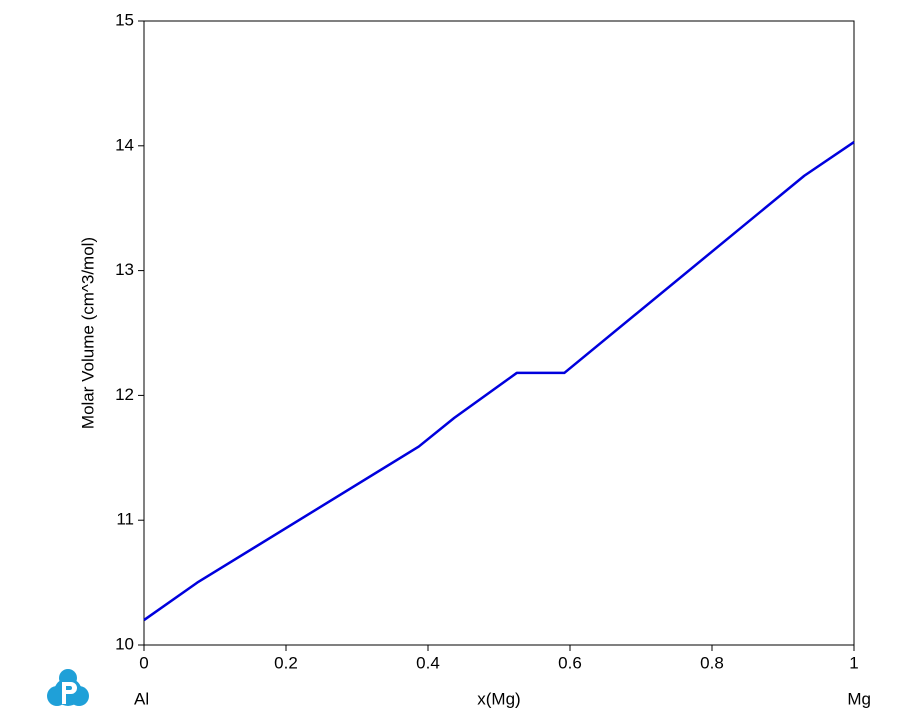 The image size is (922, 720). What do you see at coordinates (498, 698) in the screenshot?
I see `x-axis-label: x(Mg)` at bounding box center [498, 698].